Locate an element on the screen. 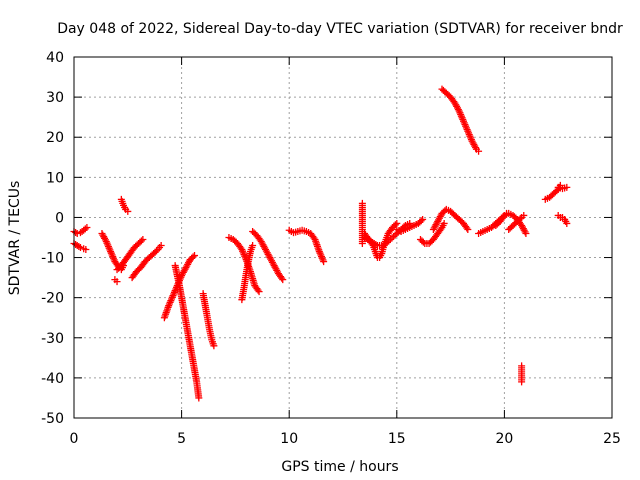 Image resolution: width=640 pixels, height=480 pixels. y-tick-label: 40 is located at coordinates (55, 58).